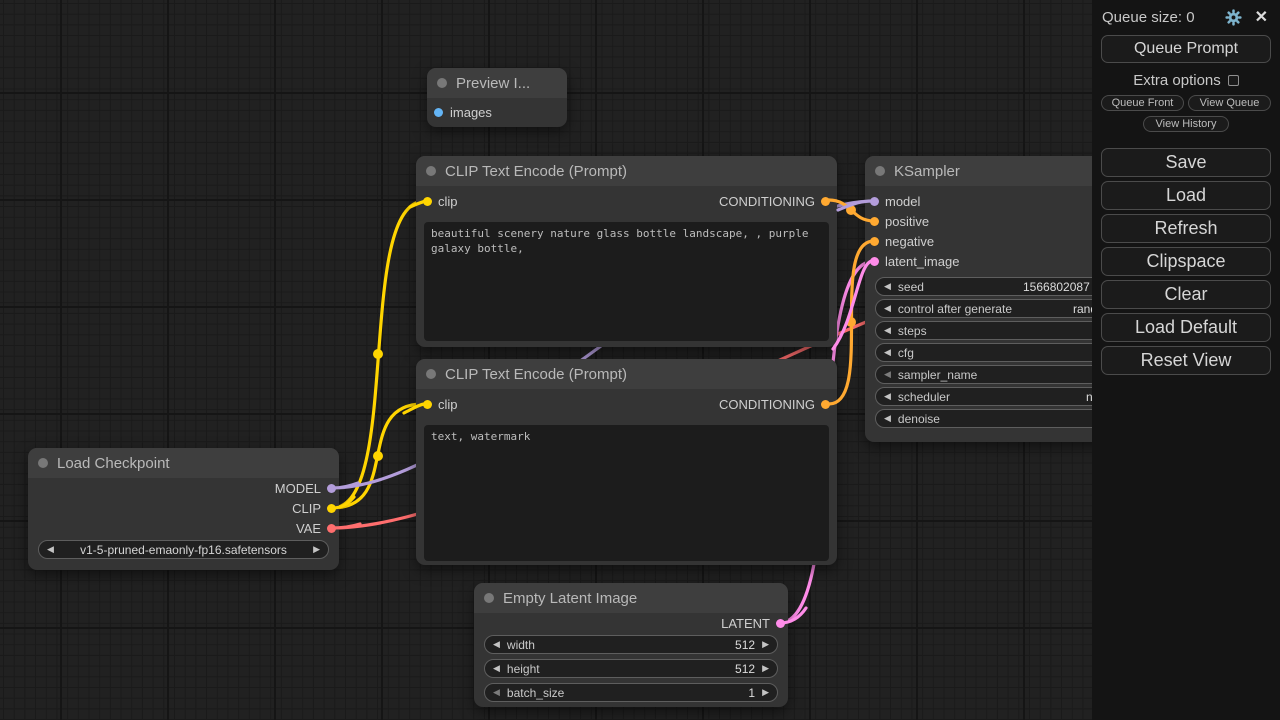  What do you see at coordinates (1186, 261) in the screenshot?
I see `clipspace-button: Clipspace` at bounding box center [1186, 261].